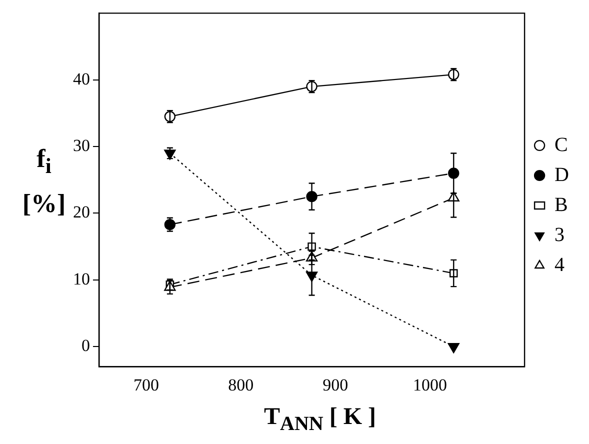  I want to click on y-tick-label: 20, so click(81, 212).